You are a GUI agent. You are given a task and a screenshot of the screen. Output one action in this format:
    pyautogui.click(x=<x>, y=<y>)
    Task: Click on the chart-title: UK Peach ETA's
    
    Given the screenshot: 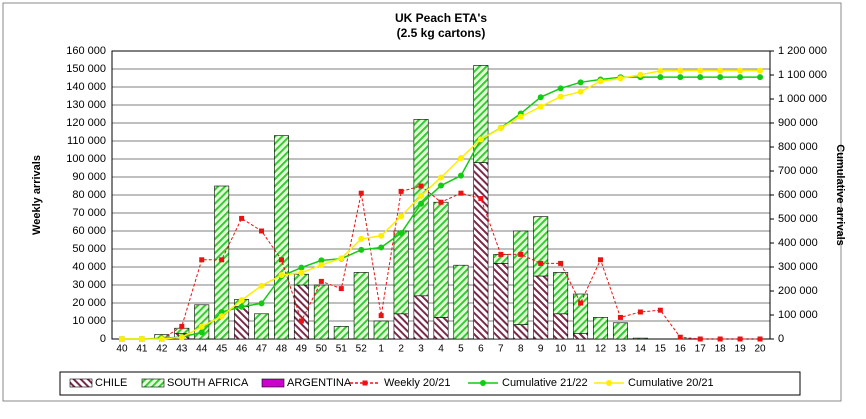 What is the action you would take?
    pyautogui.click(x=441, y=18)
    